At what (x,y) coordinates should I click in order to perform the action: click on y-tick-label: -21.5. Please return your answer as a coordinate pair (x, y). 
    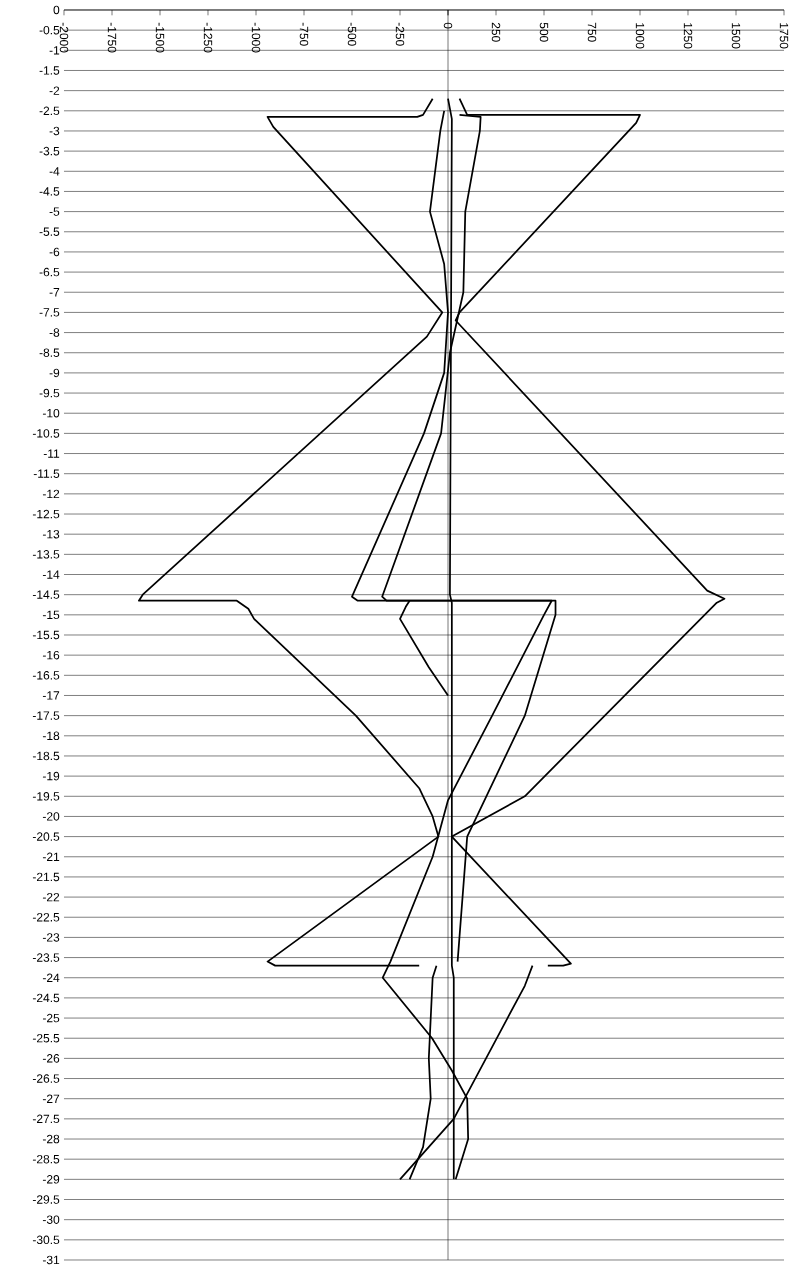
    Looking at the image, I should click on (46, 877).